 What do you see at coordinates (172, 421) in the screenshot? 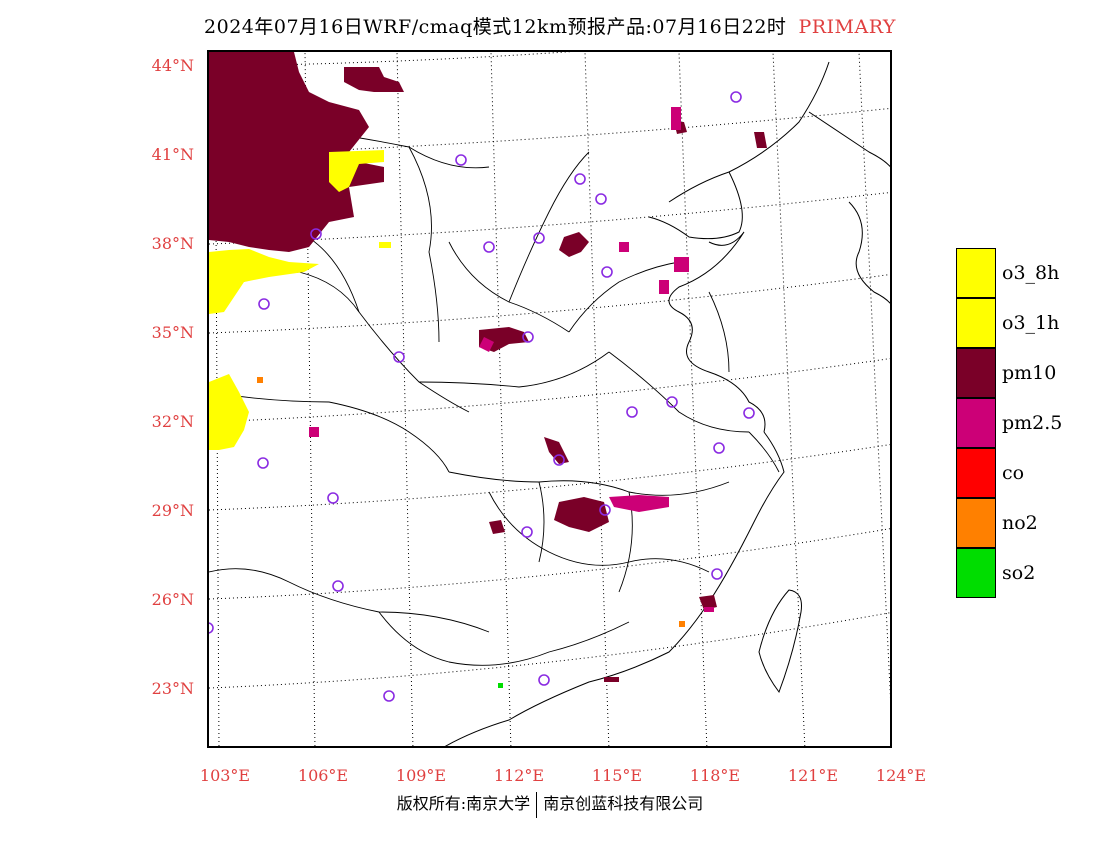
I see `lat-label-32n: 32°N` at bounding box center [172, 421].